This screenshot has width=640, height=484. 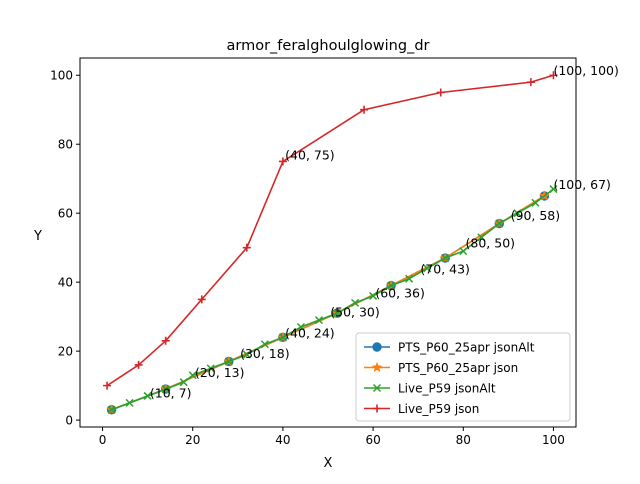 What do you see at coordinates (438, 409) in the screenshot?
I see `legend-label: Live_P59 json` at bounding box center [438, 409].